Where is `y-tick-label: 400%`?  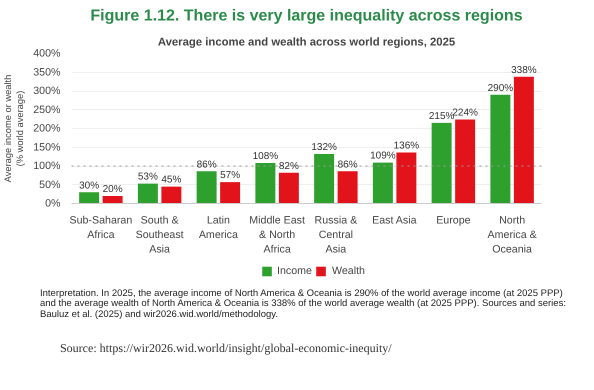
y-tick-label: 400% is located at coordinates (47, 54).